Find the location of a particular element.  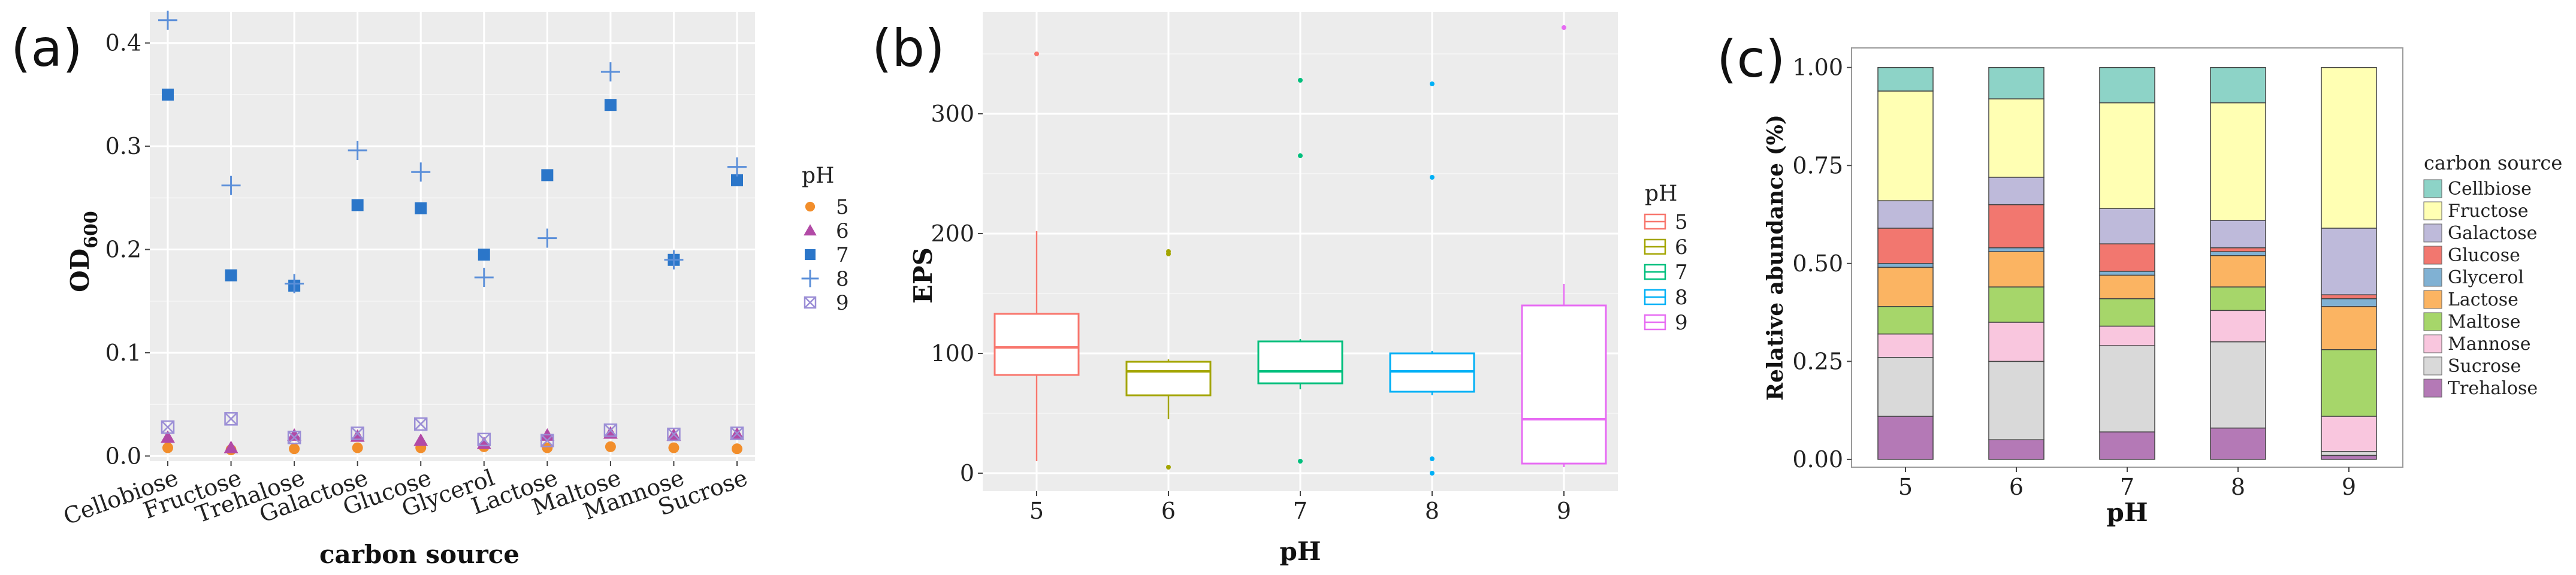

plot-b-legend-label: 5 is located at coordinates (1682, 222).